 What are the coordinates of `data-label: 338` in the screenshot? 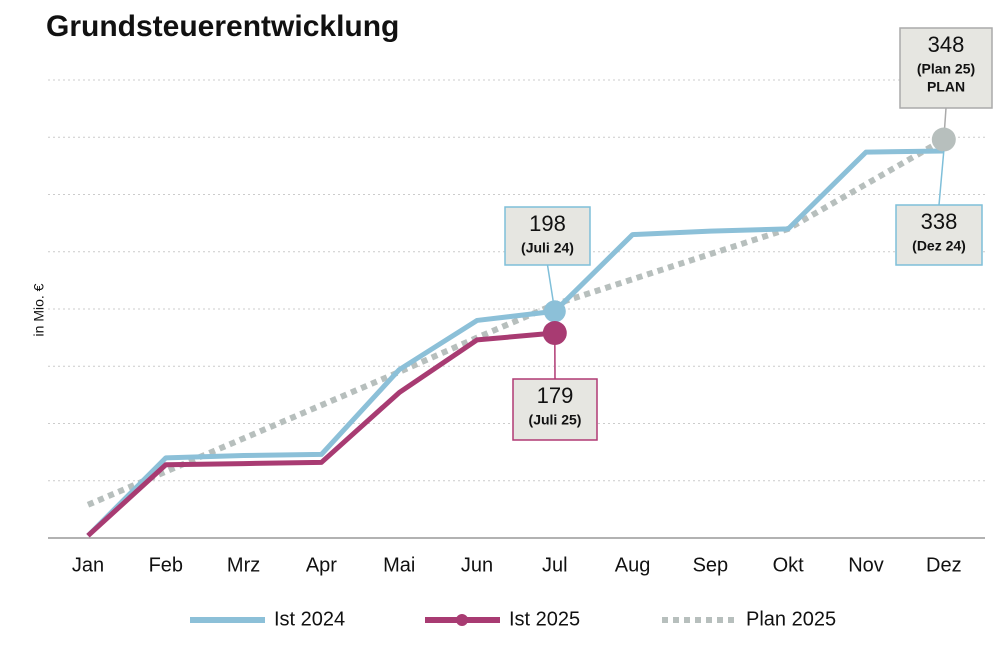 It's located at (939, 221).